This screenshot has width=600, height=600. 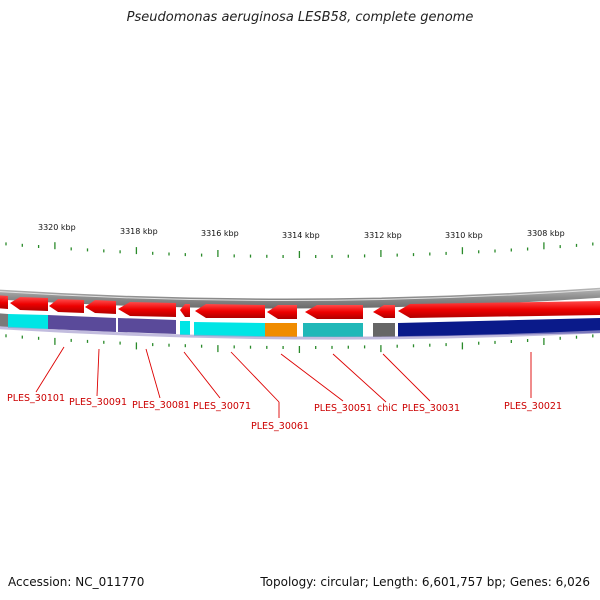 I want to click on track-shadow, so click(x=300, y=333).